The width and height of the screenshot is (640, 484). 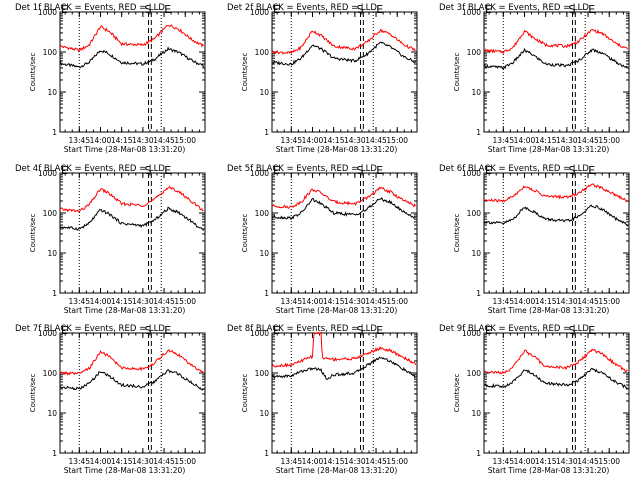 I want to click on panel-title: Det 7f BLACK = Events, RED = LLD, so click(x=90, y=329).